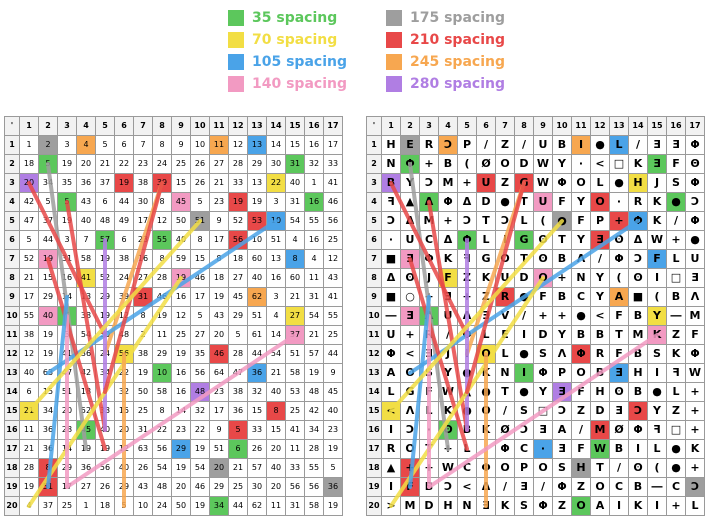  Describe the element at coordinates (236, 84) in the screenshot. I see `legend-swatch` at that location.